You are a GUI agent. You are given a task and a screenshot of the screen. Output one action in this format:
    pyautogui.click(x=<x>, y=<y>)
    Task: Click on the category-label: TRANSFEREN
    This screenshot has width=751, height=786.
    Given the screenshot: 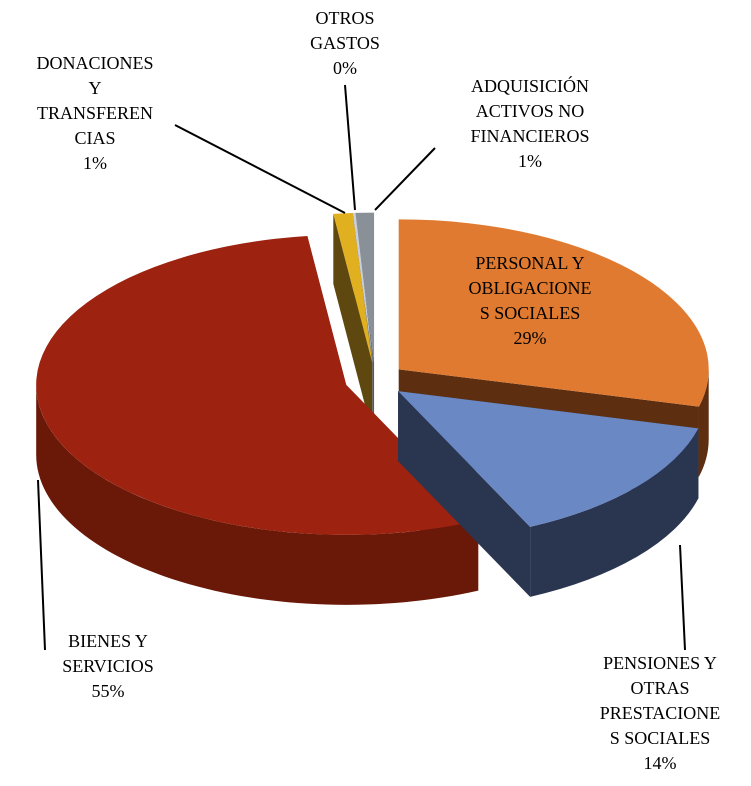 What is the action you would take?
    pyautogui.click(x=95, y=113)
    